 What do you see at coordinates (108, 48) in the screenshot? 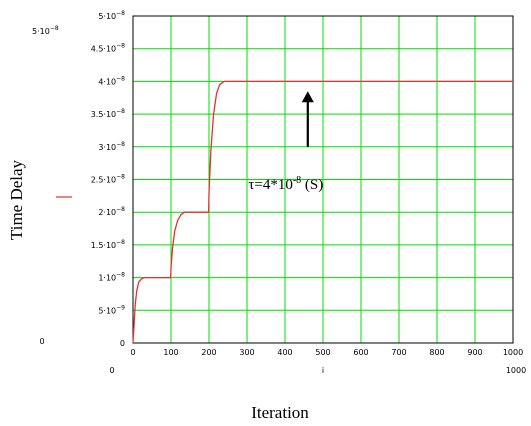
I see `y-tick-label-9: 4.5·10⁻⁸` at bounding box center [108, 48].